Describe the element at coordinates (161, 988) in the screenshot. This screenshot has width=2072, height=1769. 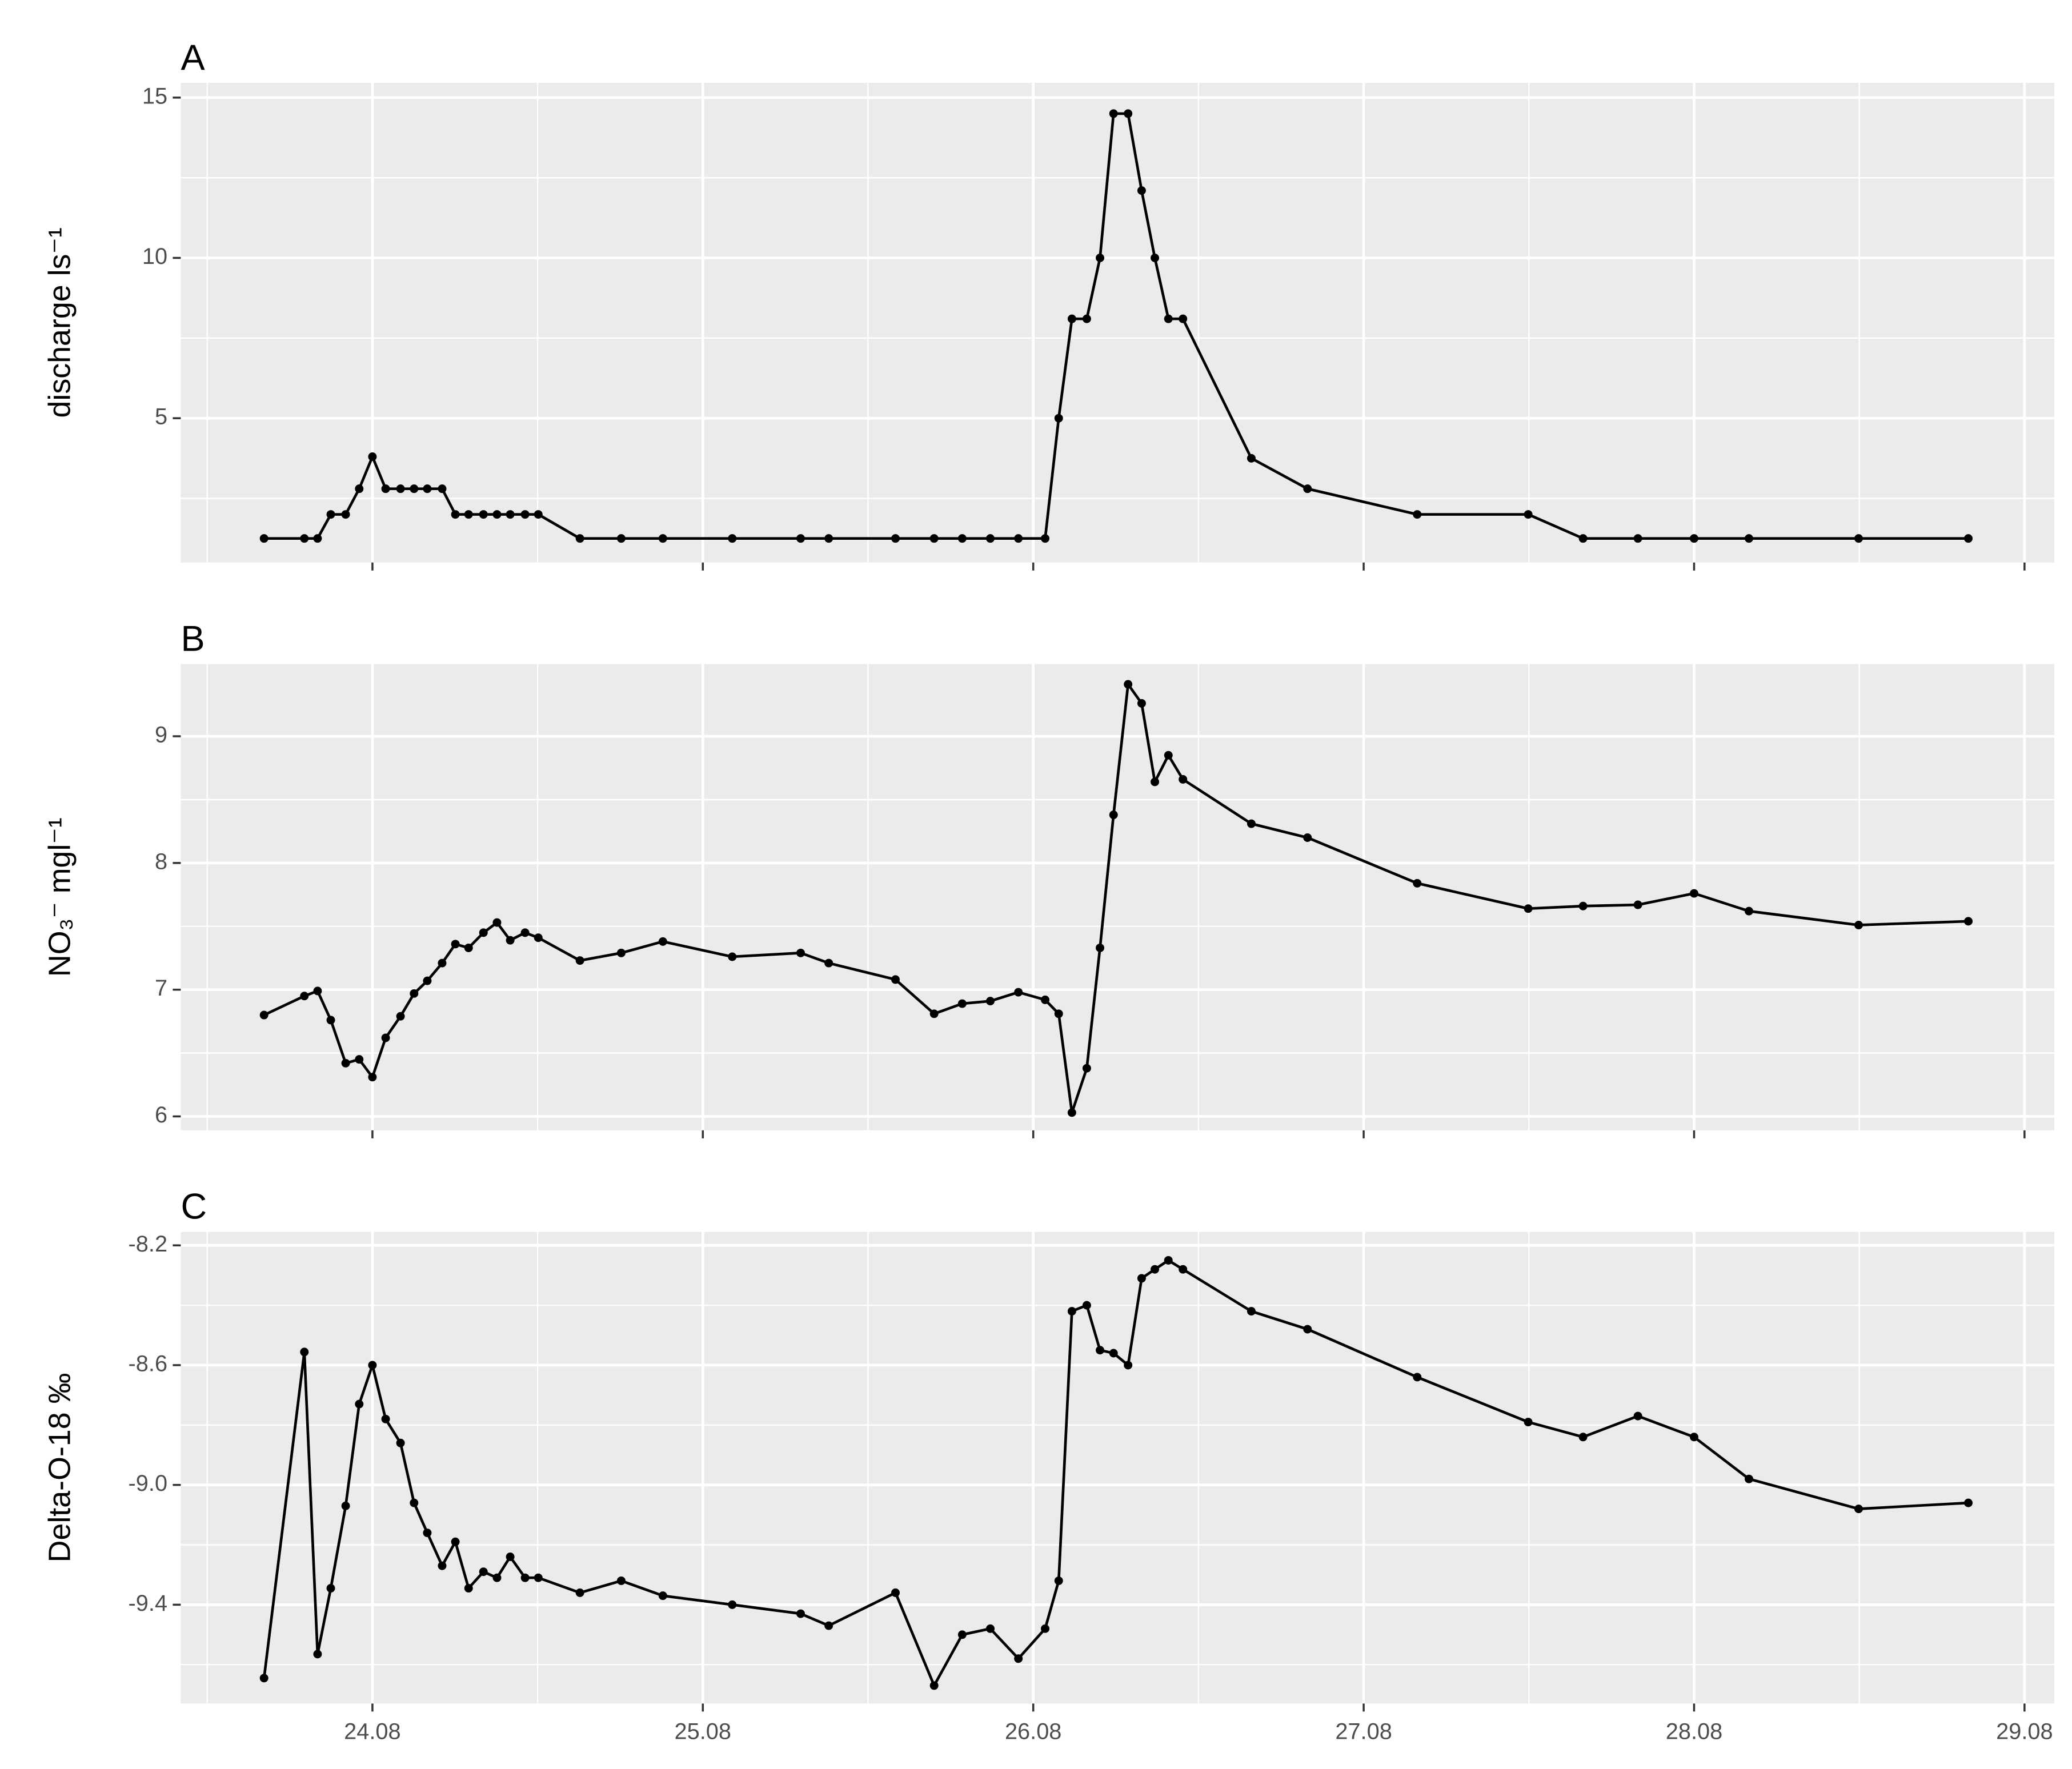
I see `y-tick-label: 7` at that location.